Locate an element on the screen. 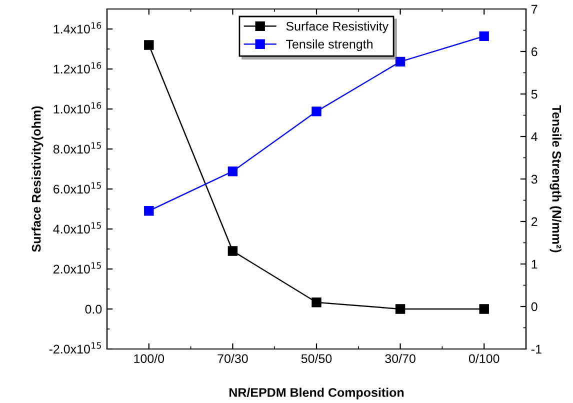  y-tick-label: 1.4x10$^{16}$ is located at coordinates (78, 28).